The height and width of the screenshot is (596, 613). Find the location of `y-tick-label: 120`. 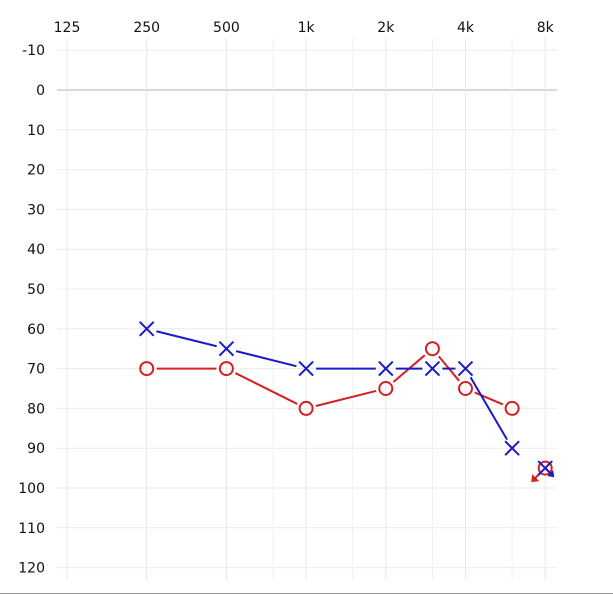

y-tick-label: 120 is located at coordinates (31, 569).